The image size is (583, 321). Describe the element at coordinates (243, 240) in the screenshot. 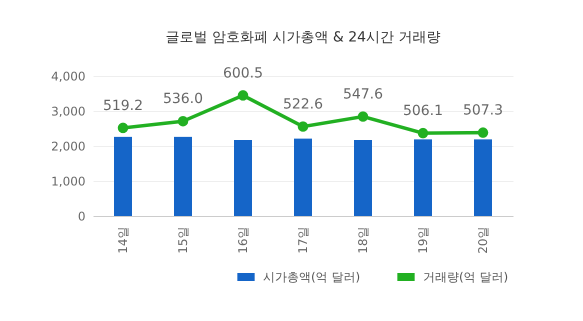

I see `x-tick-label: 16일` at that location.